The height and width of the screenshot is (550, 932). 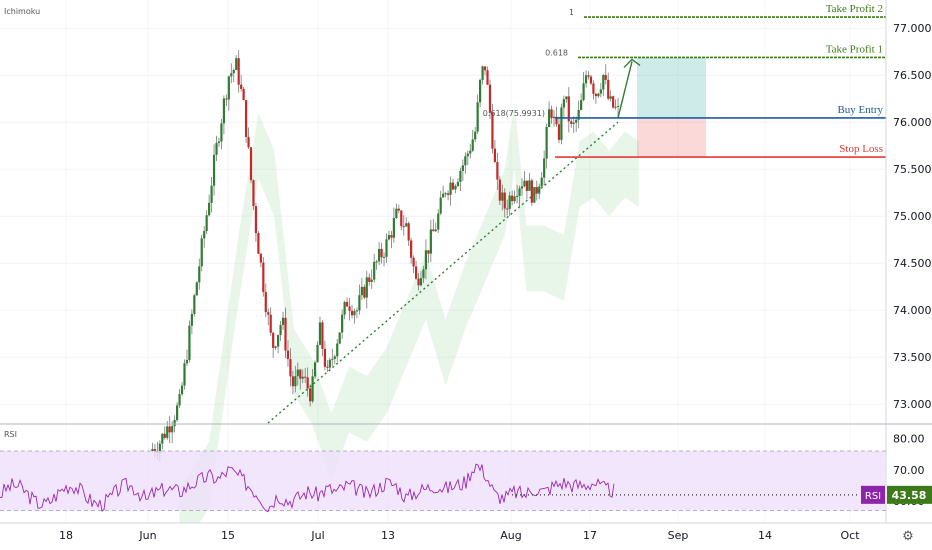 I want to click on time-tick-label: 15, so click(x=228, y=535).